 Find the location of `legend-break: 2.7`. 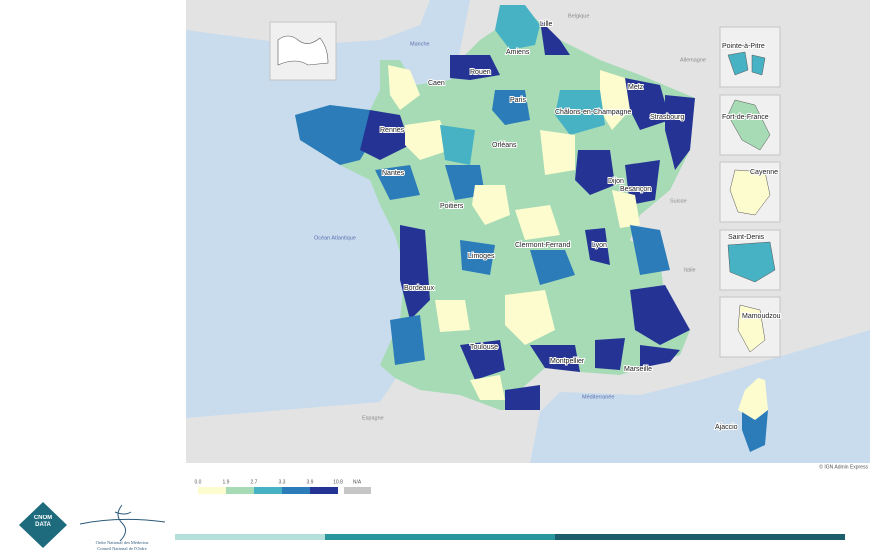

legend-break: 2.7 is located at coordinates (254, 482).